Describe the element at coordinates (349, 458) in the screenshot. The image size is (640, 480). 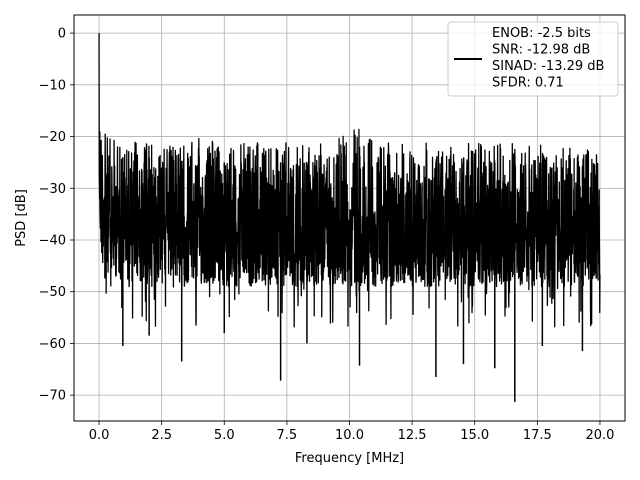
I see `x-axis-label: Frequency [MHz]` at that location.